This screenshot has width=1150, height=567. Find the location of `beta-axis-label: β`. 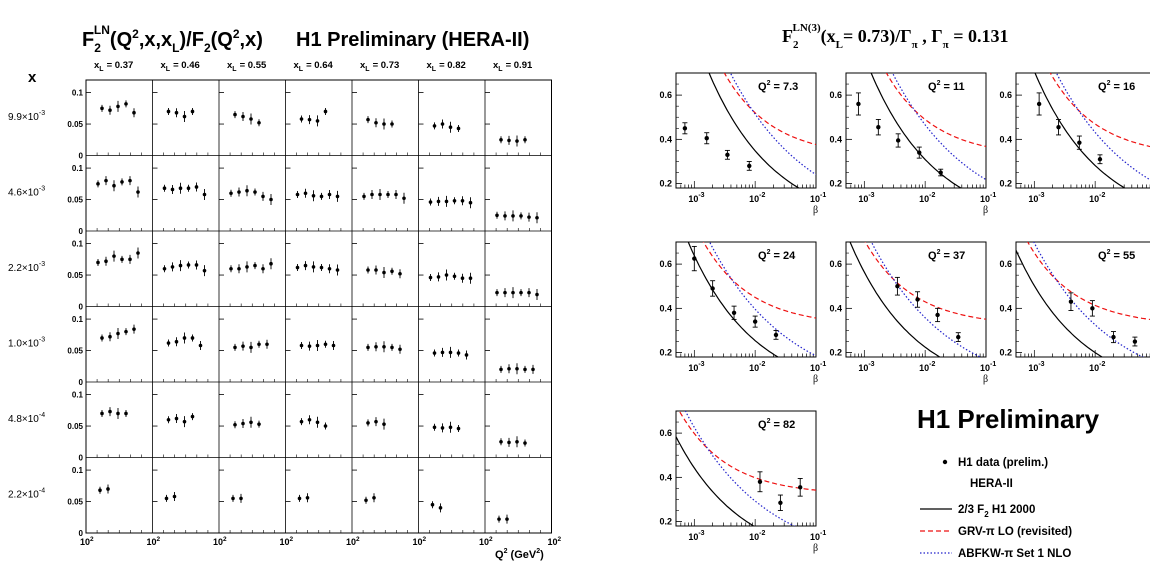

beta-axis-label: β is located at coordinates (815, 379).